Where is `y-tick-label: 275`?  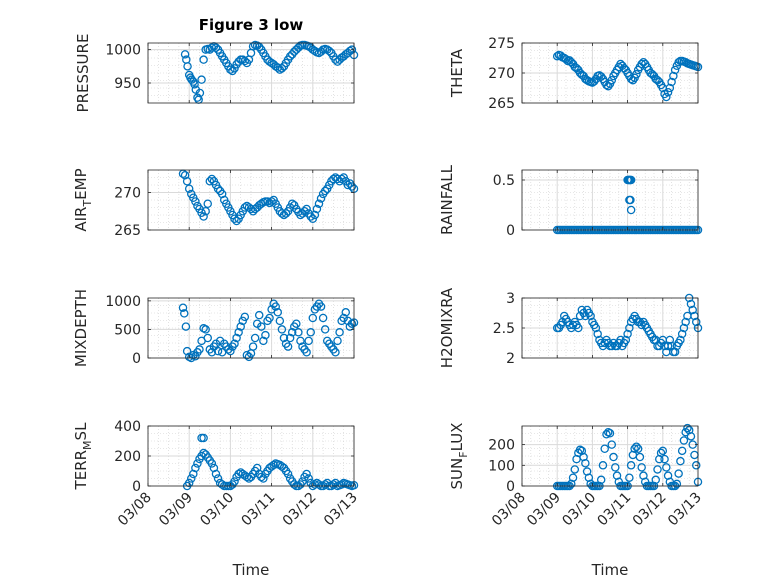 y-tick-label: 275 is located at coordinates (501, 44).